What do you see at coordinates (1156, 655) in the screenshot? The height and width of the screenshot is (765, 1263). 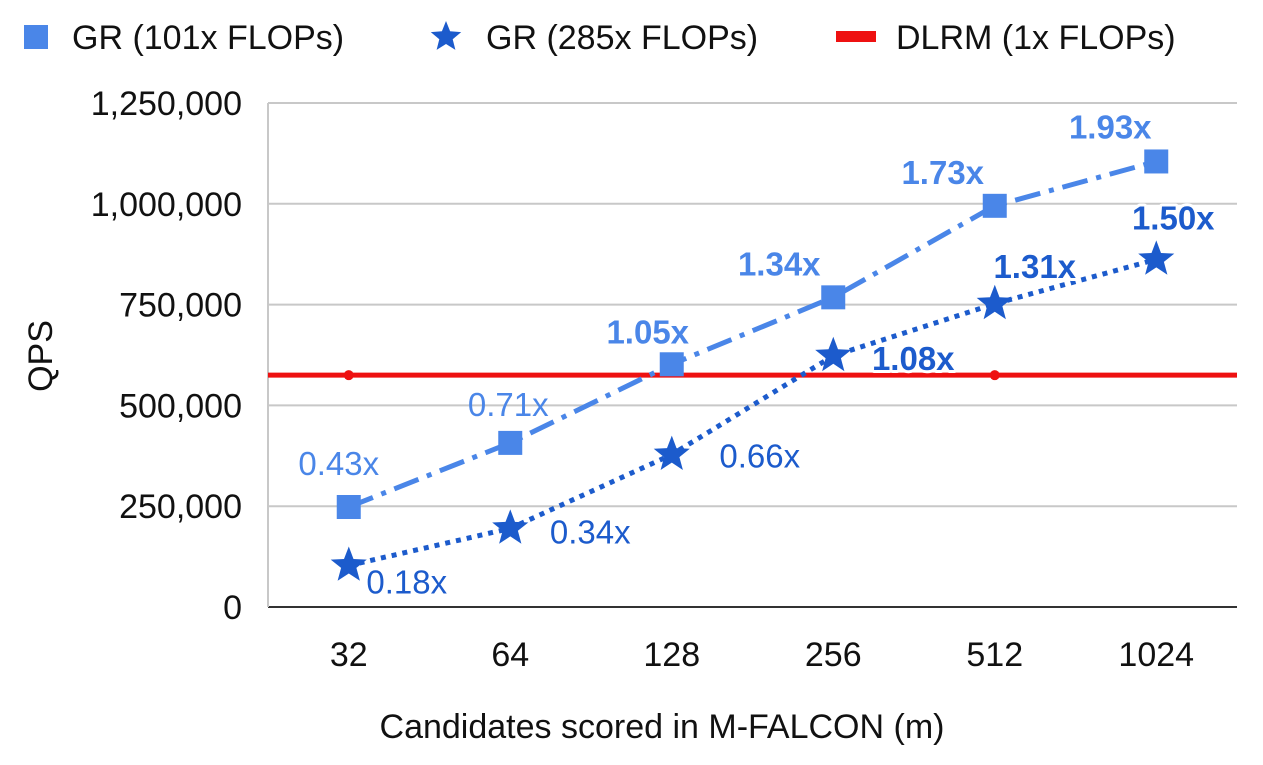 I see `x-tick-label: 1024` at bounding box center [1156, 655].